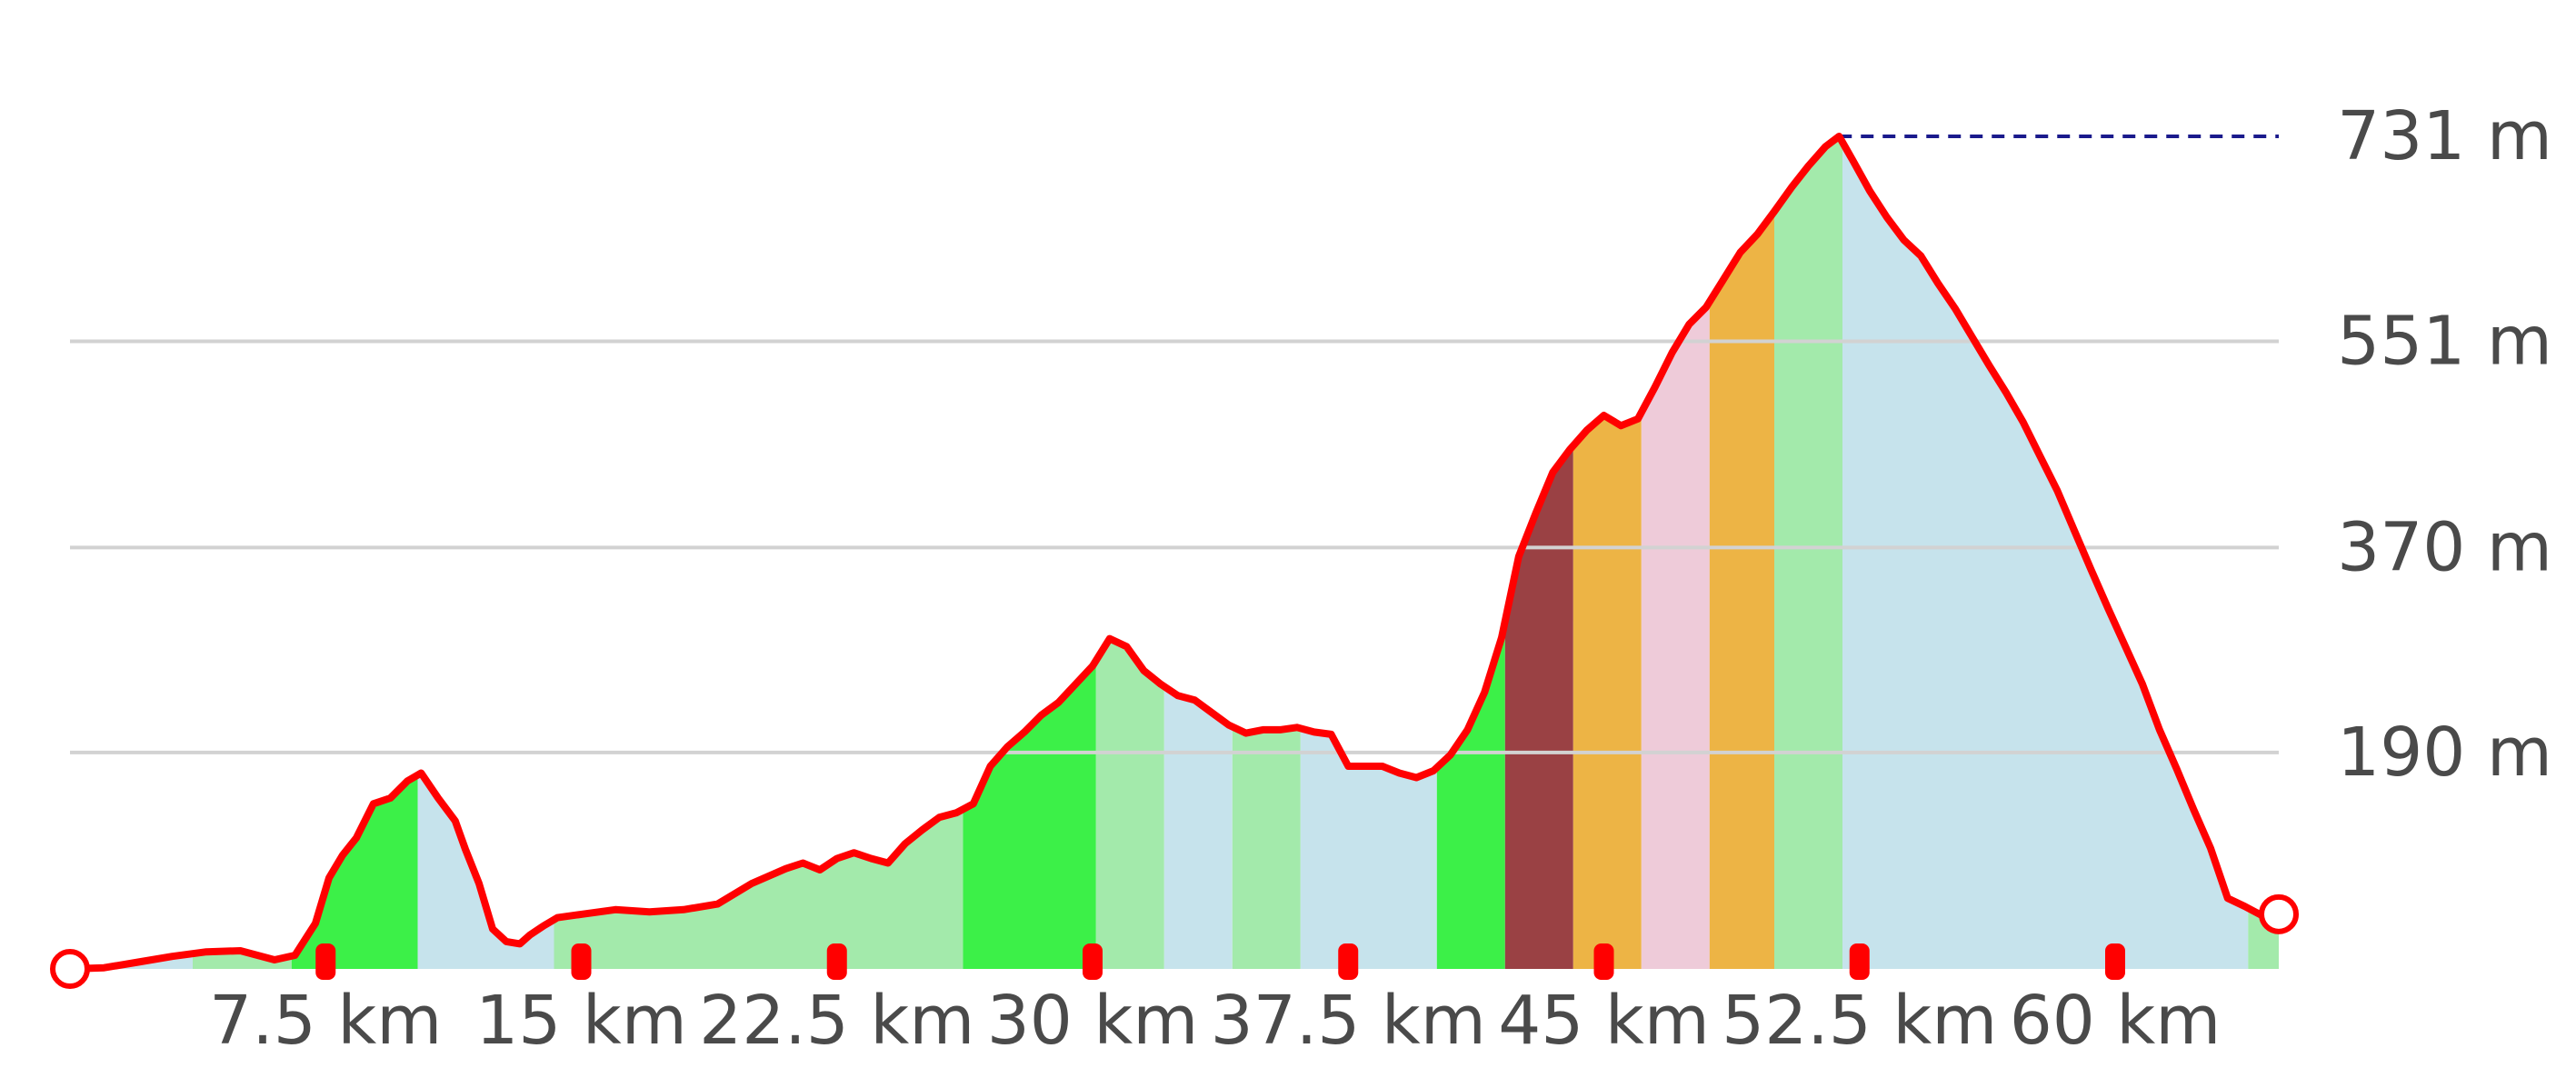 The width and height of the screenshot is (2576, 1078). Describe the element at coordinates (2444, 342) in the screenshot. I see `y-tick-label: 551 m` at that location.